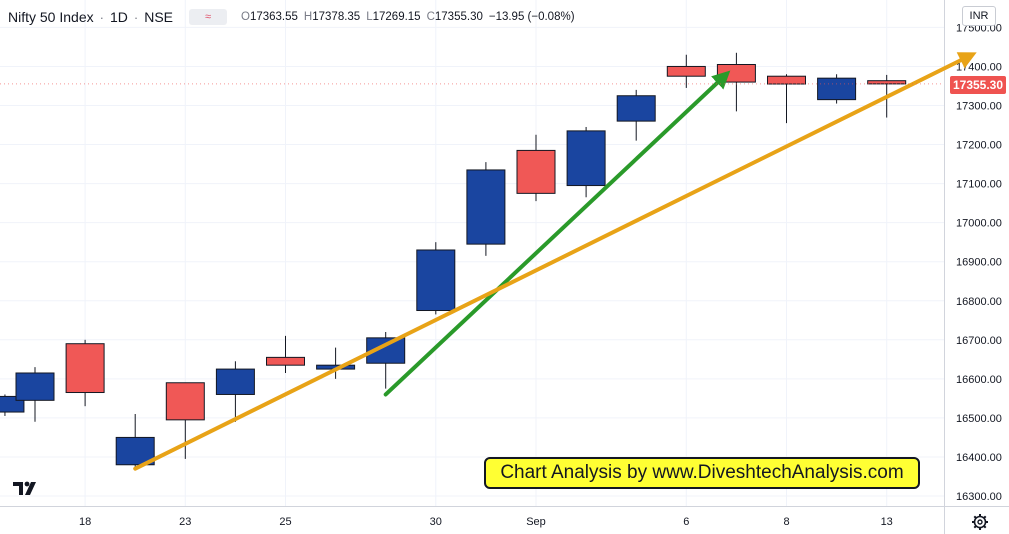 The width and height of the screenshot is (1009, 534). I want to click on ohlc-close: C17355.30, so click(454, 17).